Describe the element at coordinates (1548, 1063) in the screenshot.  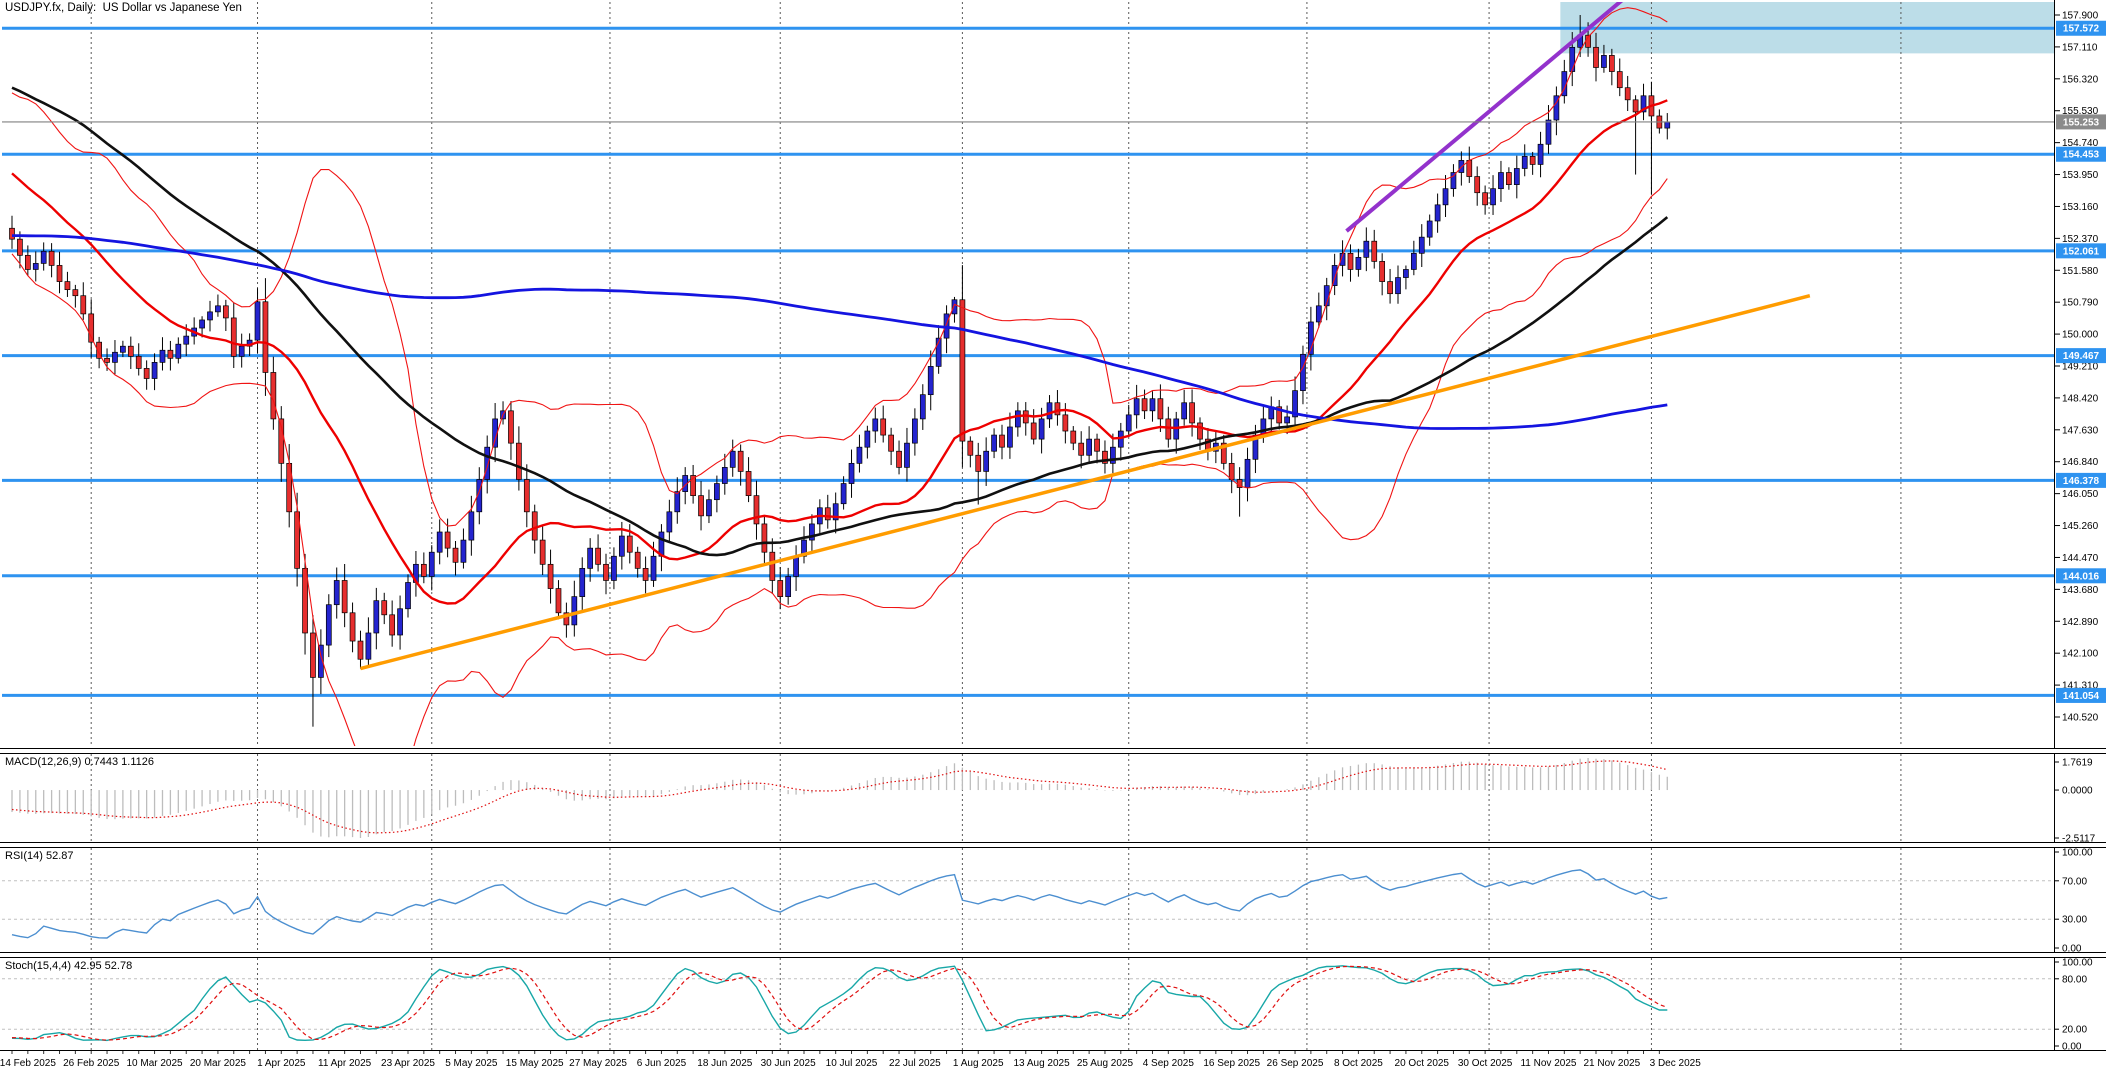
I see `time-axis-label: 11 Nov 2025` at that location.